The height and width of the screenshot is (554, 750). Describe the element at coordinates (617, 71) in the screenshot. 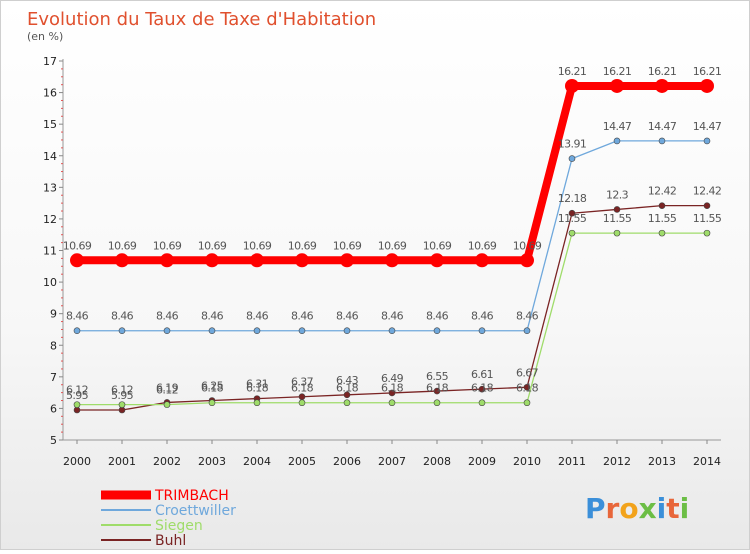

I see `data-label-trimbach: 16.21` at that location.